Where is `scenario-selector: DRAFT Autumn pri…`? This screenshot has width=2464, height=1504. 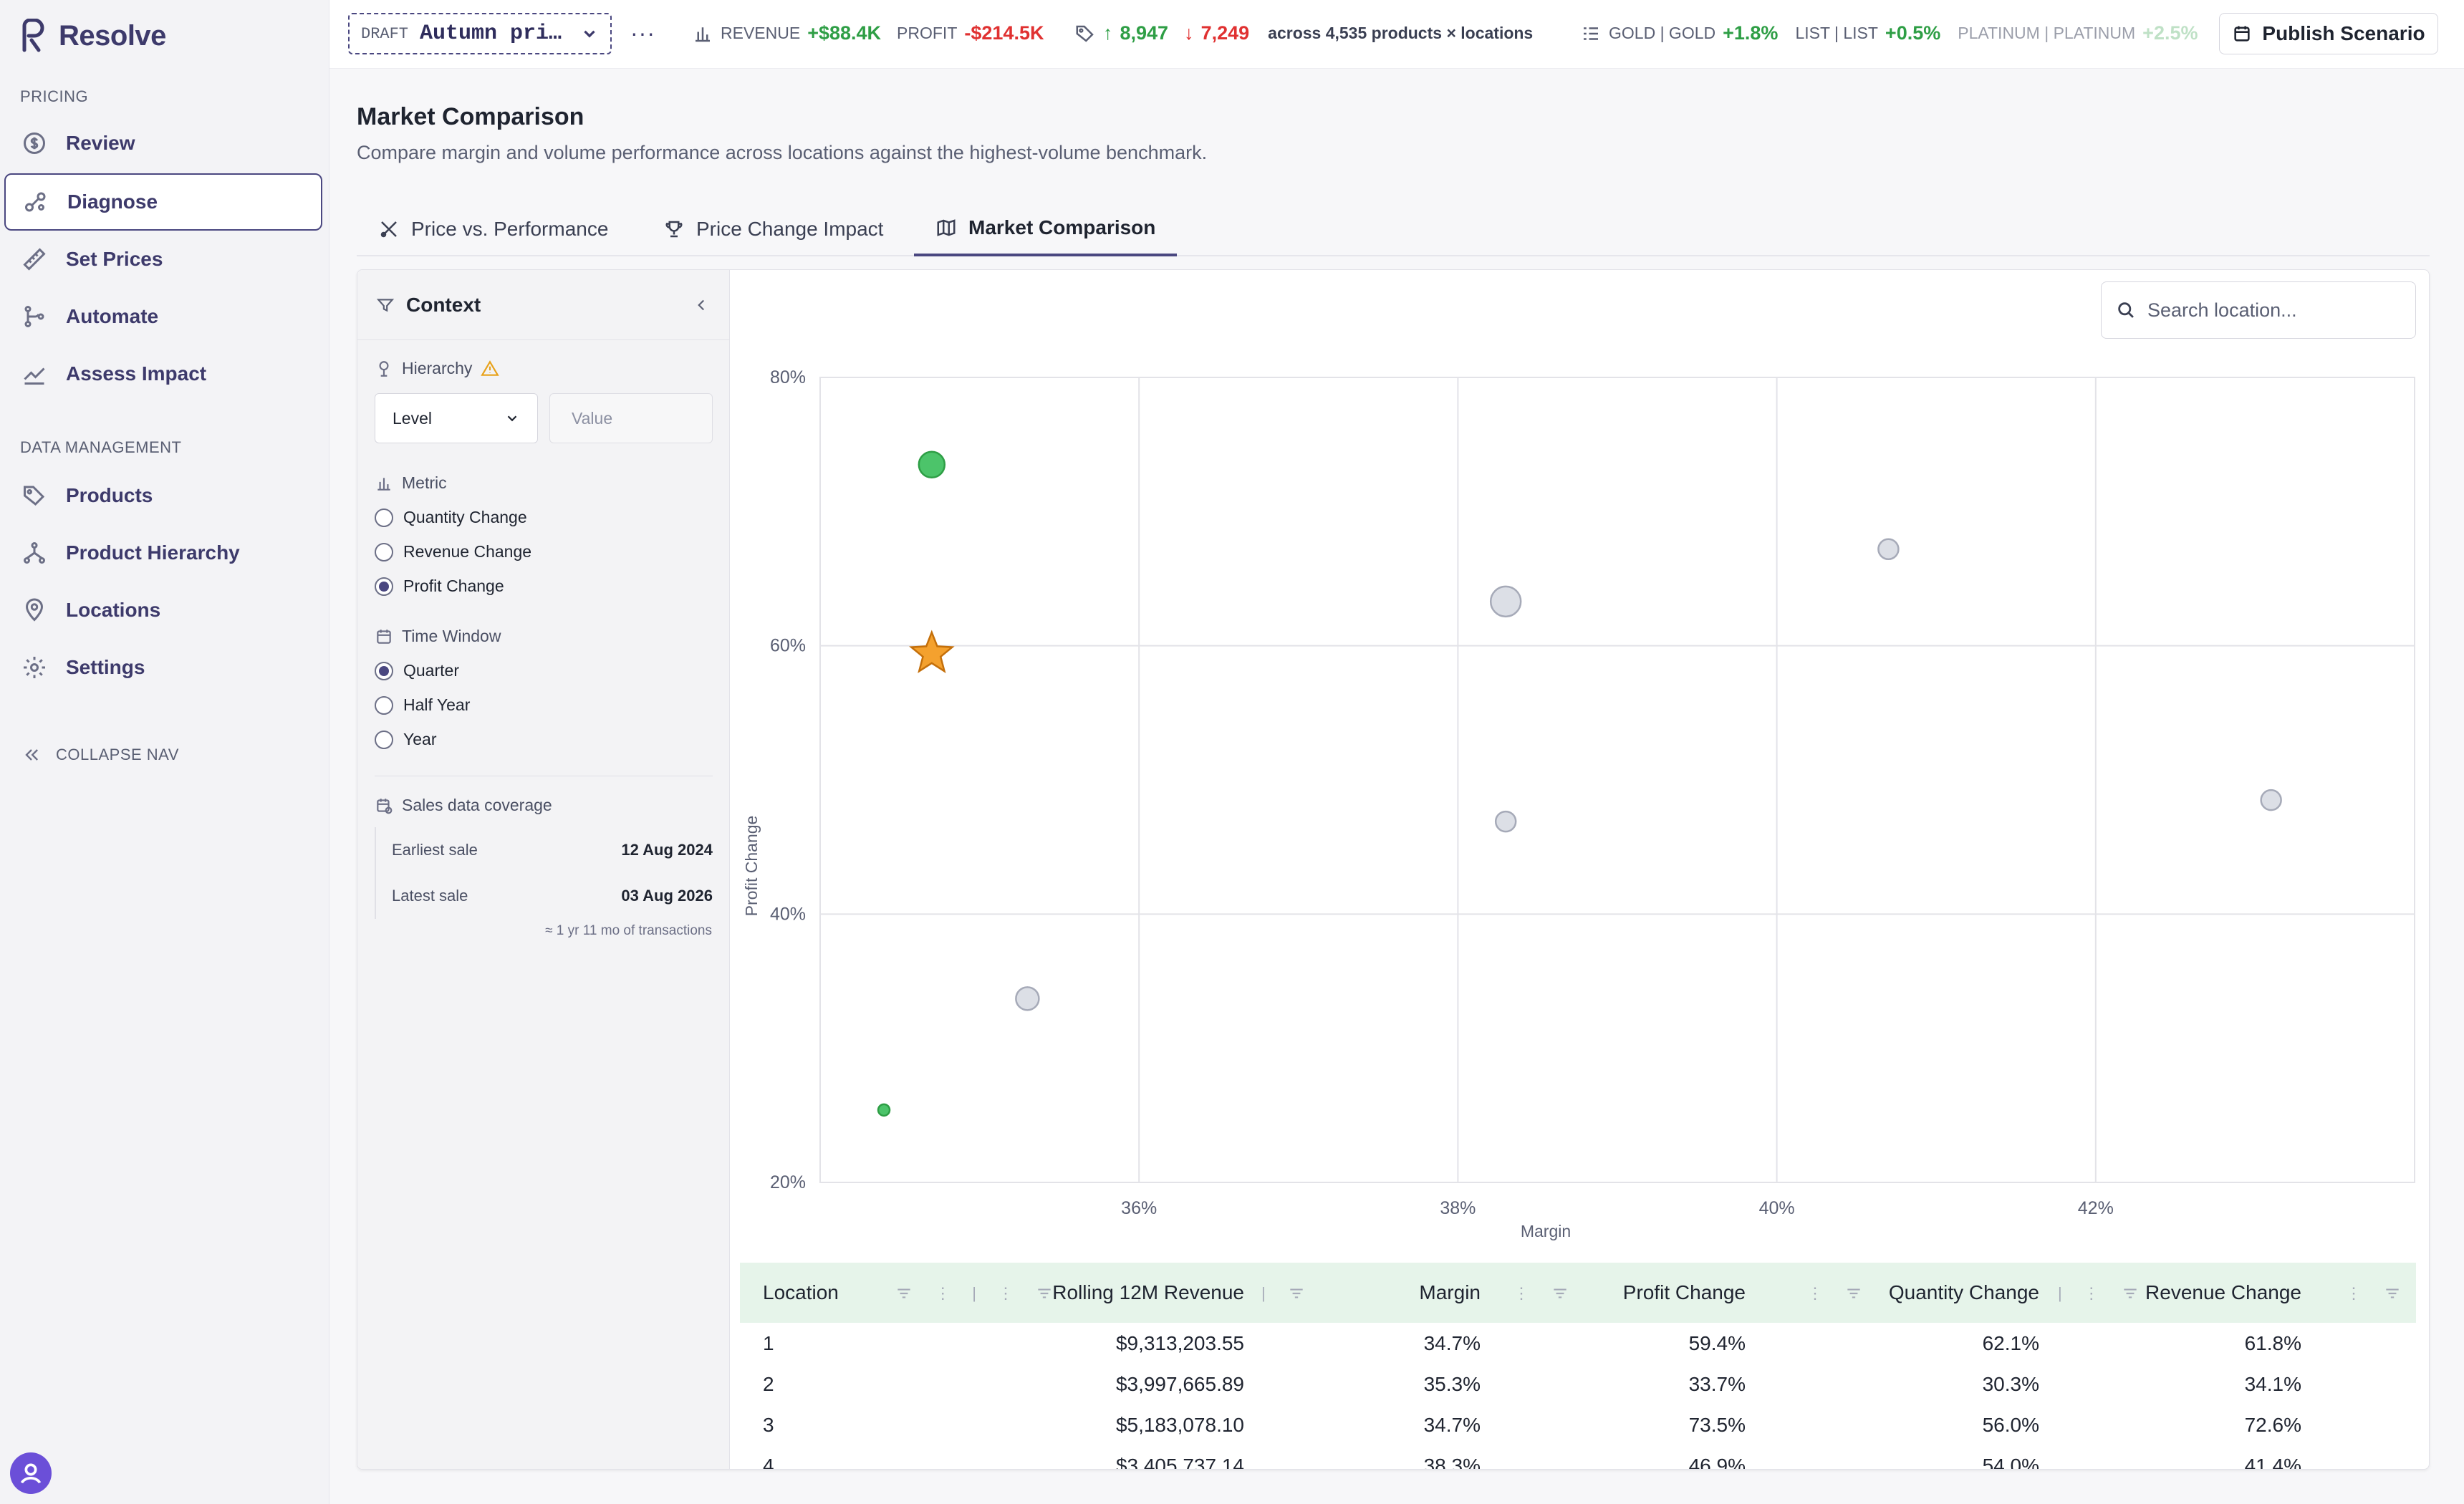
scenario-selector: DRAFT Autumn pri… is located at coordinates (480, 33).